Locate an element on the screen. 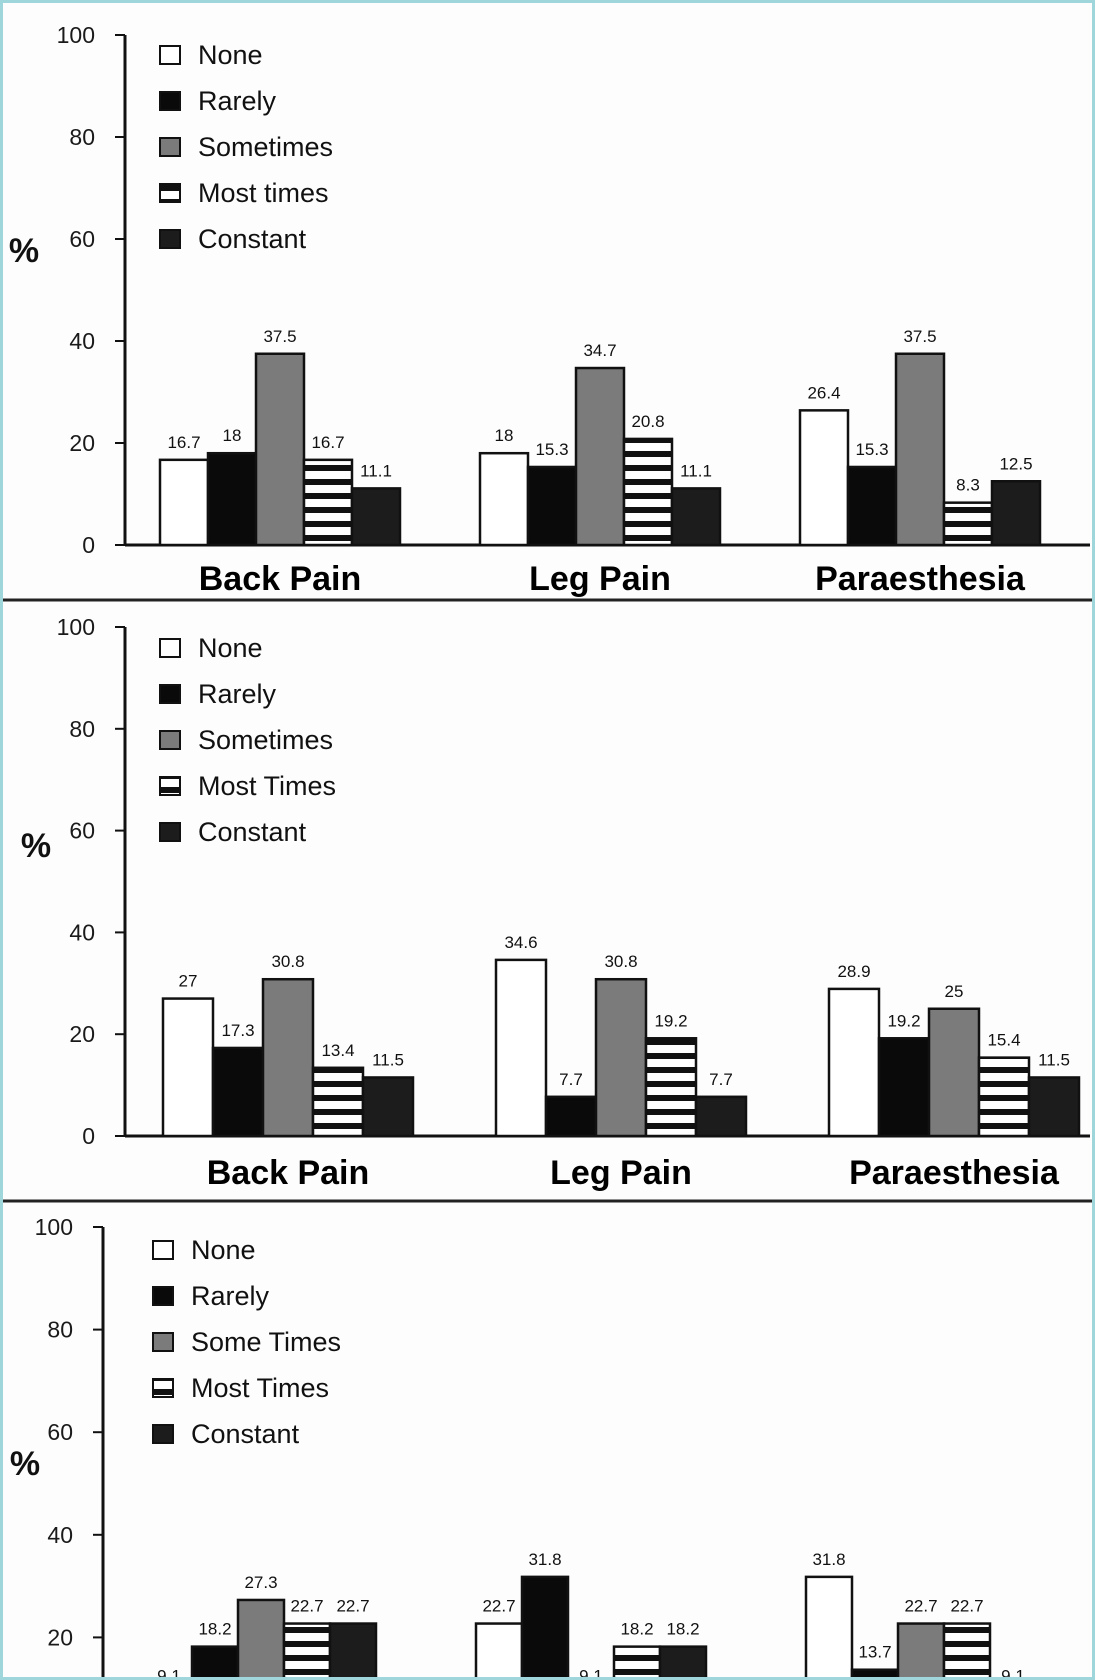 Image resolution: width=1095 pixels, height=1680 pixels. bar-value-label: 13.4 is located at coordinates (337, 1050).